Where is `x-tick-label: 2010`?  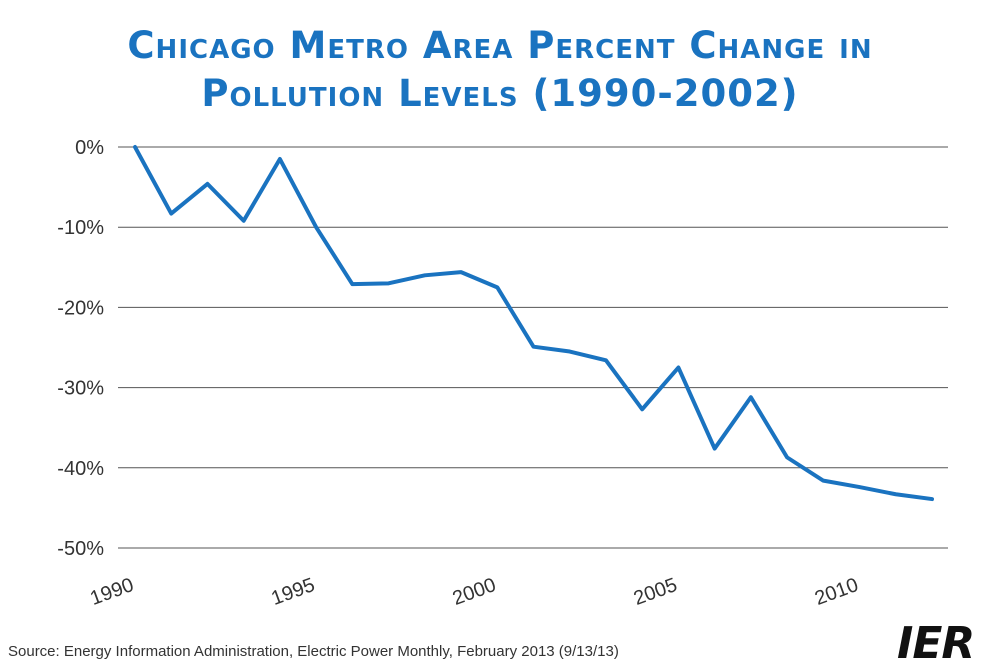 x-tick-label: 2010 is located at coordinates (836, 592).